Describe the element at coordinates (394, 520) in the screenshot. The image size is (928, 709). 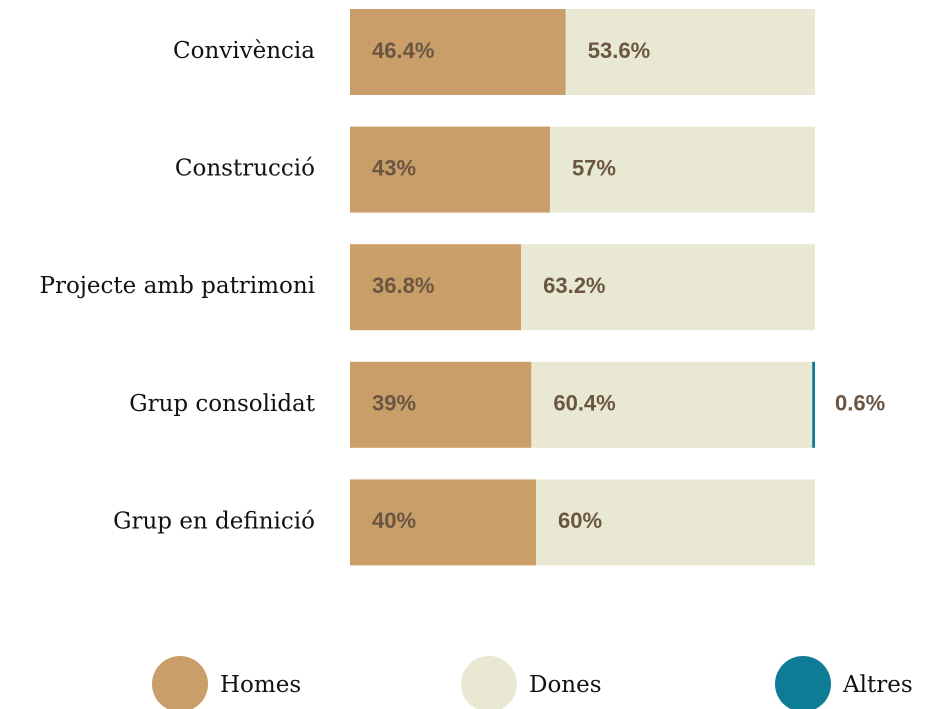
I see `value-label: 40%` at that location.